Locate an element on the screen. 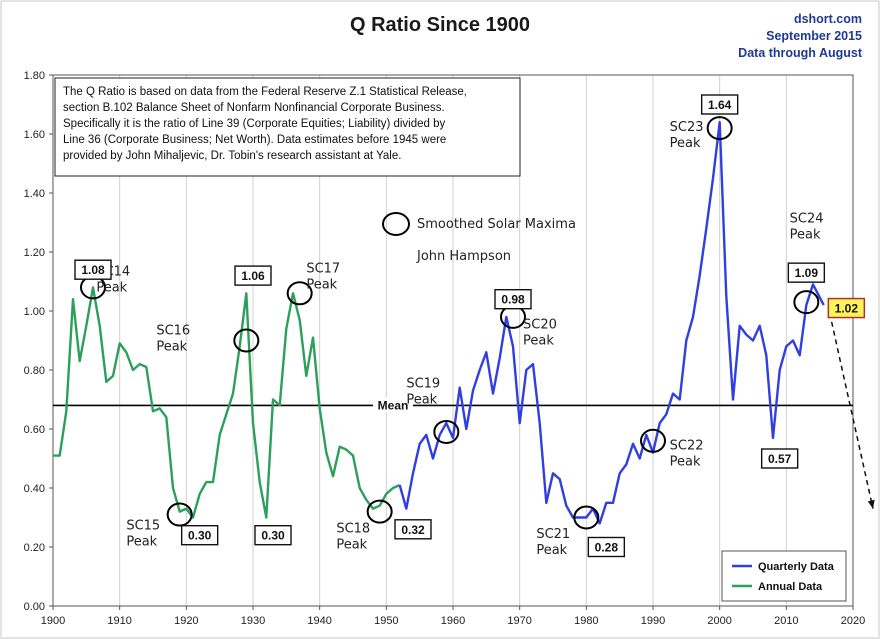 The image size is (880, 639). value-callout-label: 1.09 is located at coordinates (807, 273).